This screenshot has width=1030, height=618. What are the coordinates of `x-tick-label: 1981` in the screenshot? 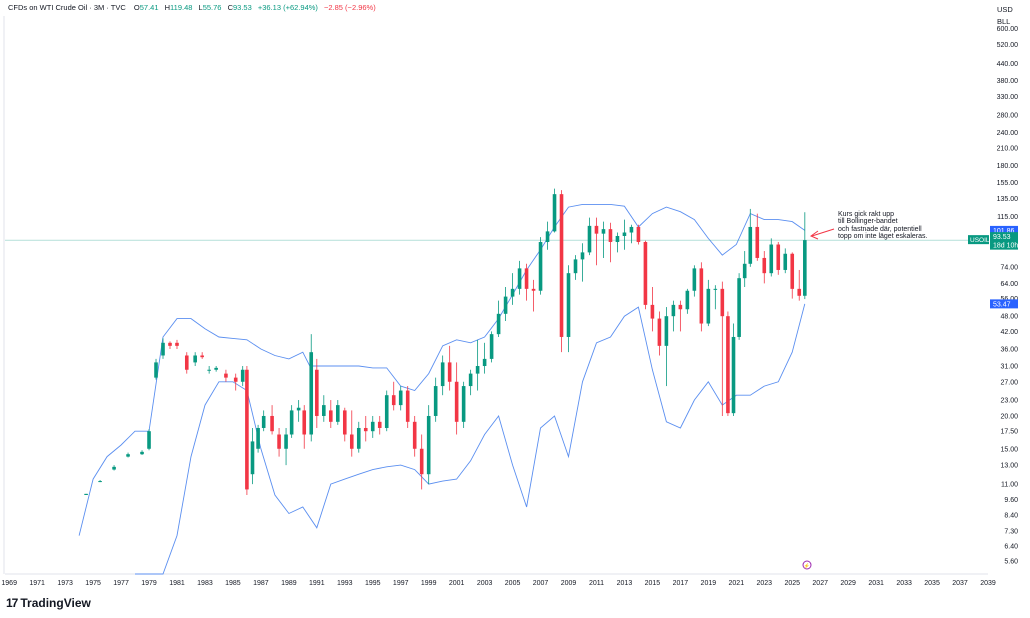 It's located at (177, 583).